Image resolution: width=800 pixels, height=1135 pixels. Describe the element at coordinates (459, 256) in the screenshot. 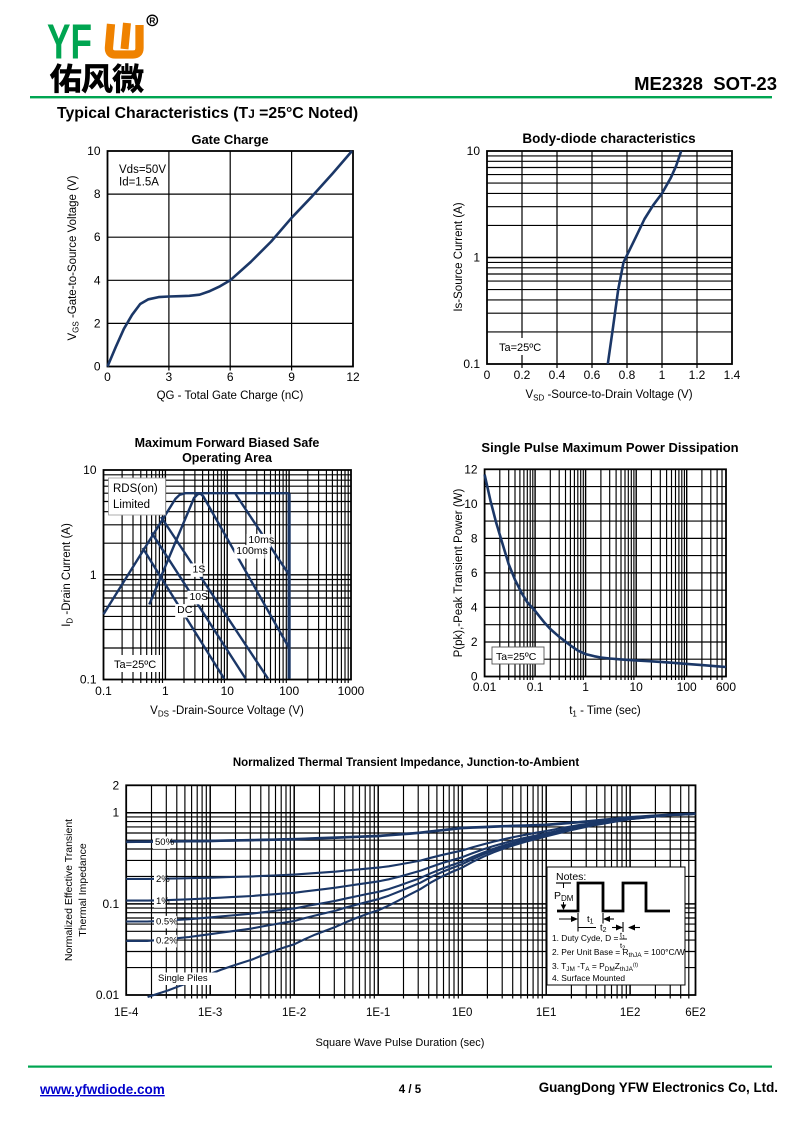

I see `svg-text: Is-Source Current (A)` at that location.